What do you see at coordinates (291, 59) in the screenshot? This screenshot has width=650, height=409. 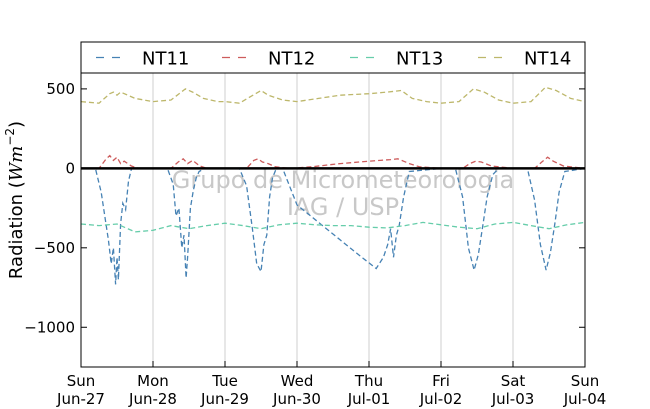 I see `legend-label-nt12: NT12` at bounding box center [291, 59].